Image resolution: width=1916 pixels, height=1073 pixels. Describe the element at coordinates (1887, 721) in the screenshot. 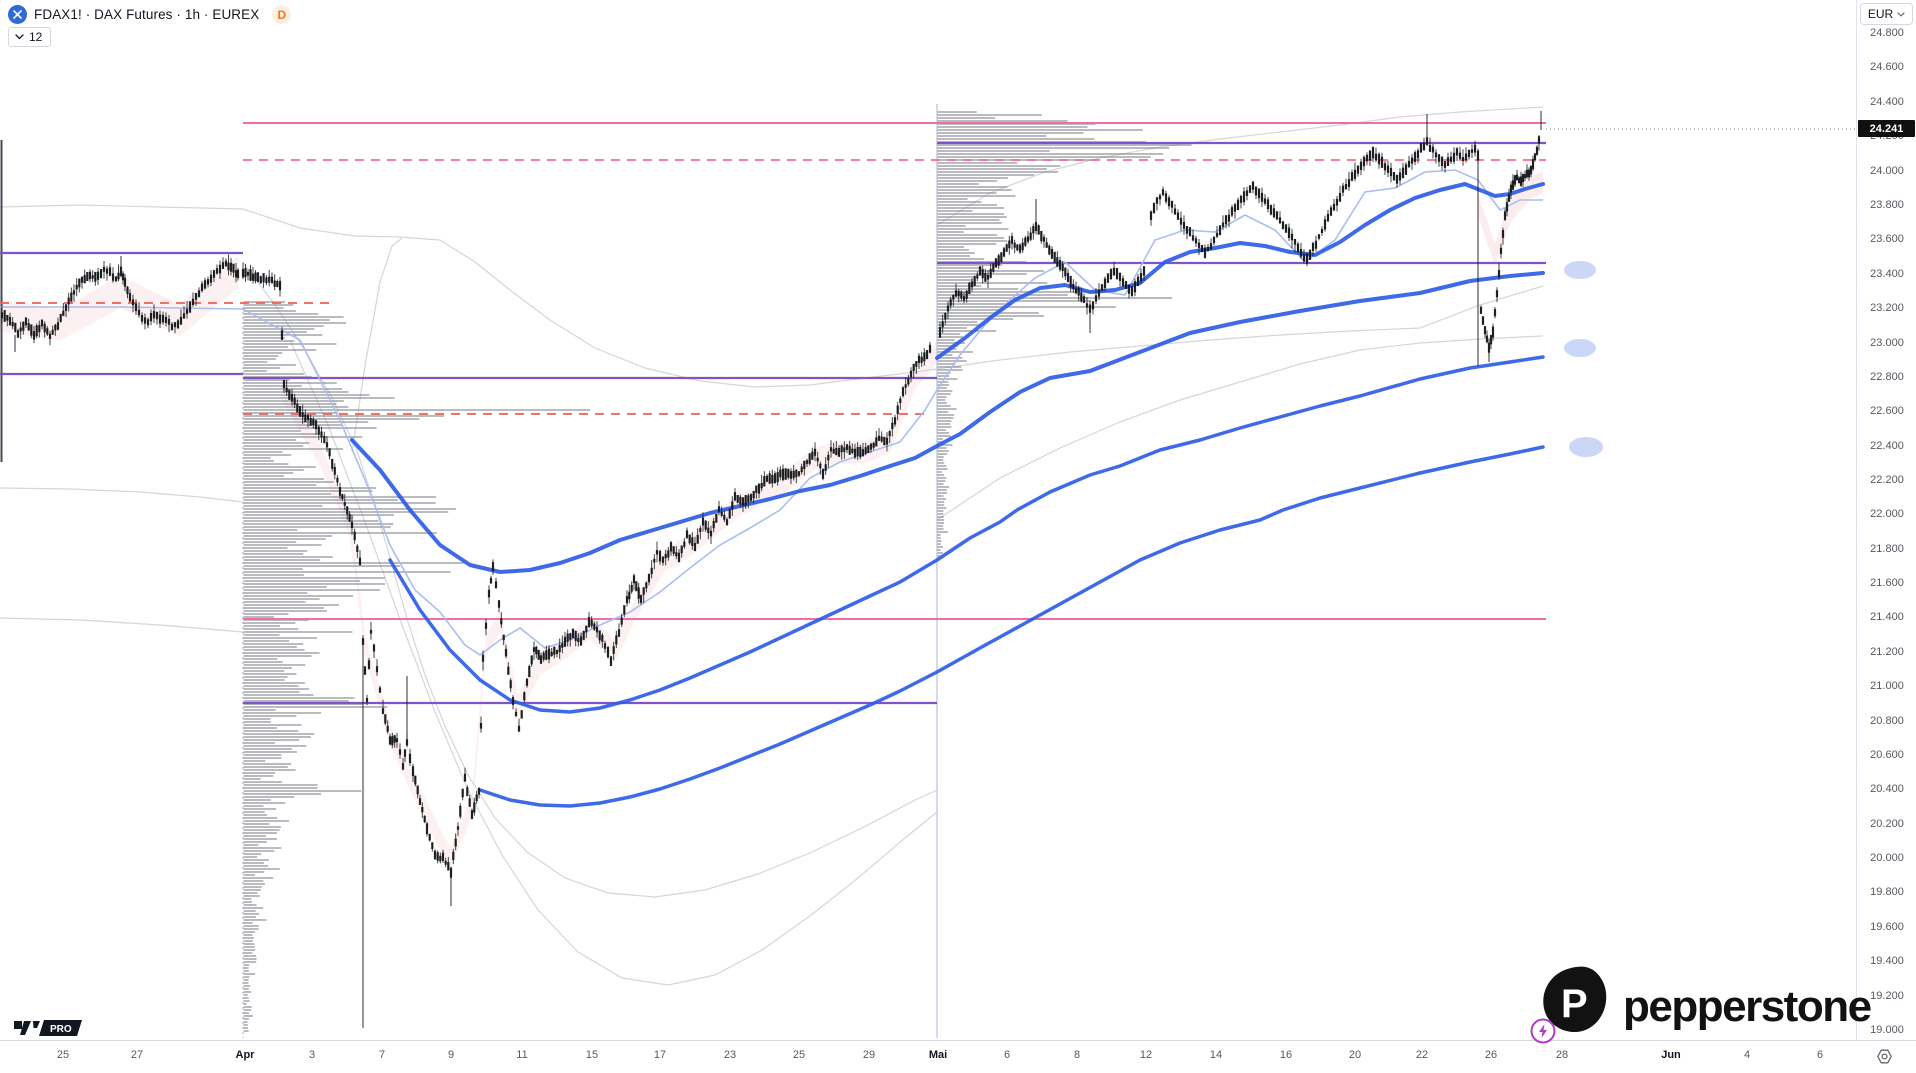

I see `price-axis-label: 20.800` at that location.